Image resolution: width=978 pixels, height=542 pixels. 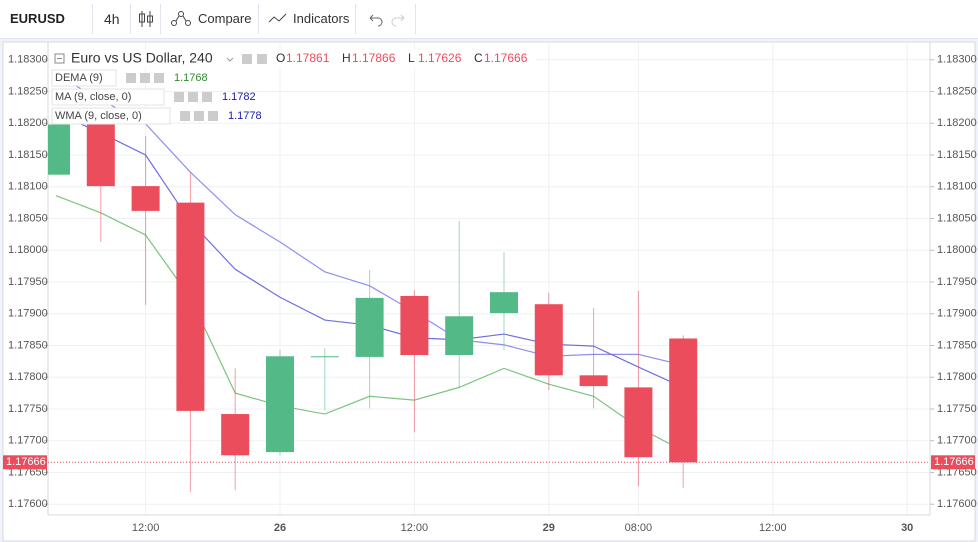 I want to click on indicator-value: 1.1768, so click(x=191, y=78).